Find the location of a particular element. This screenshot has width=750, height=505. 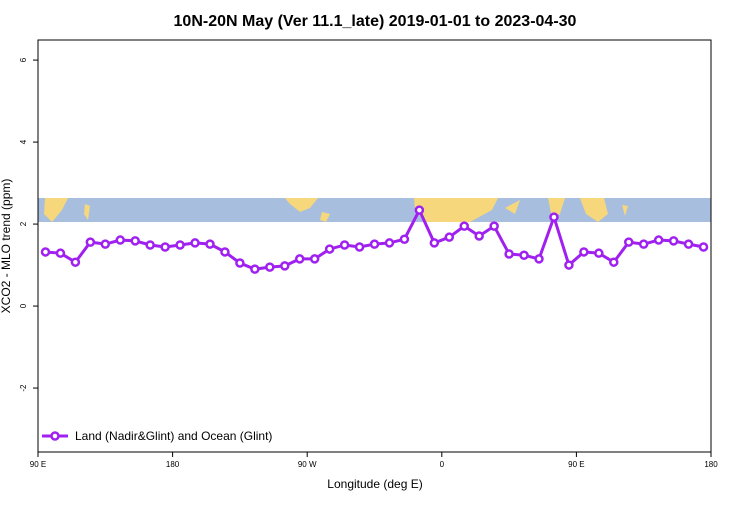

x-axis-label: Longitude (deg E) is located at coordinates (374, 484).